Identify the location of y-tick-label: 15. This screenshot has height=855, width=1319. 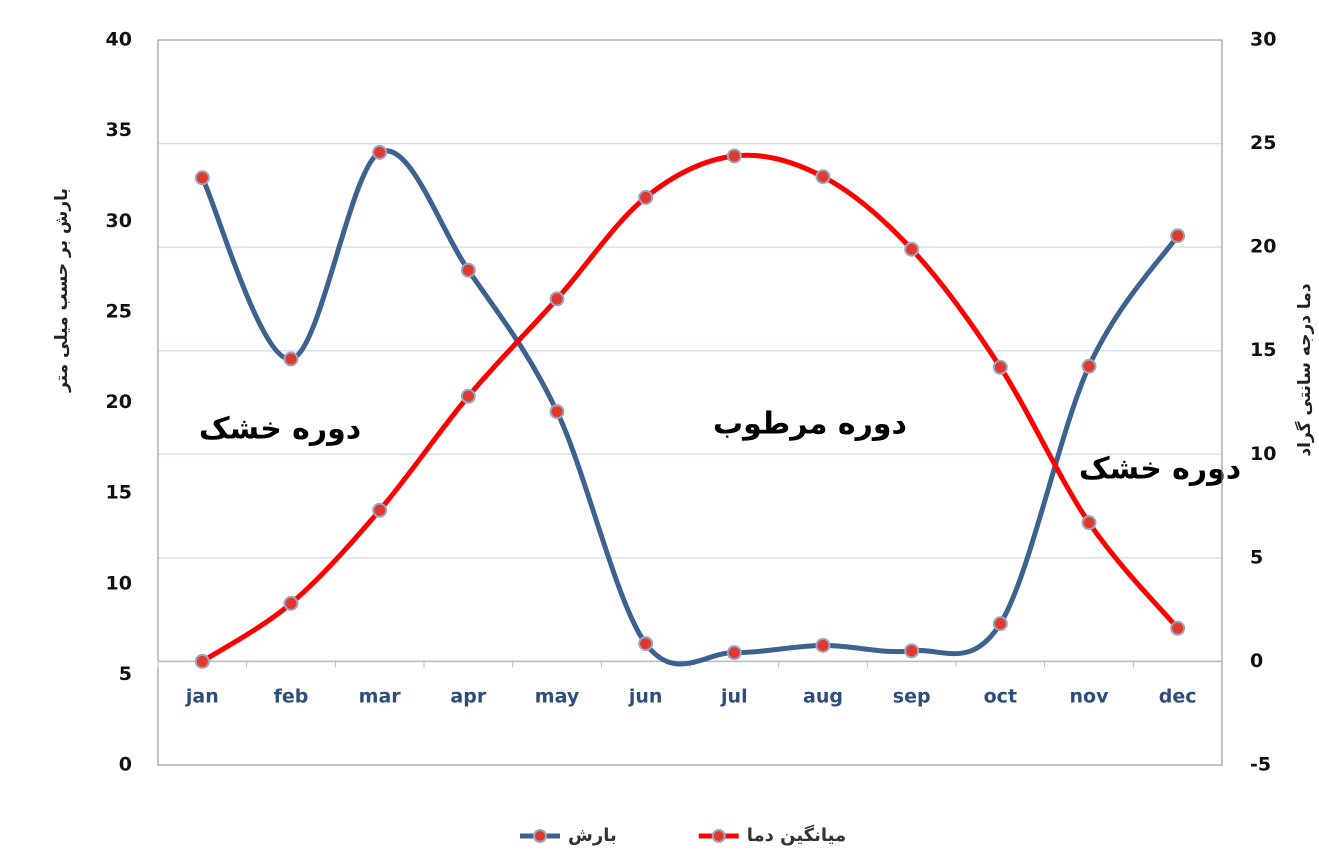
(119, 493).